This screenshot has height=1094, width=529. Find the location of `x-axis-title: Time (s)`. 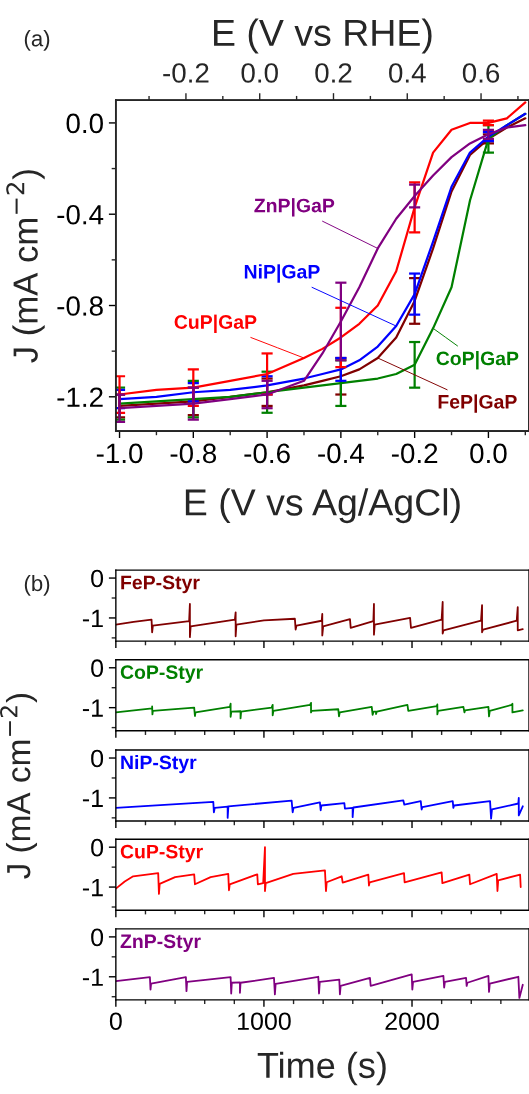

x-axis-title: Time (s) is located at coordinates (321, 1068).